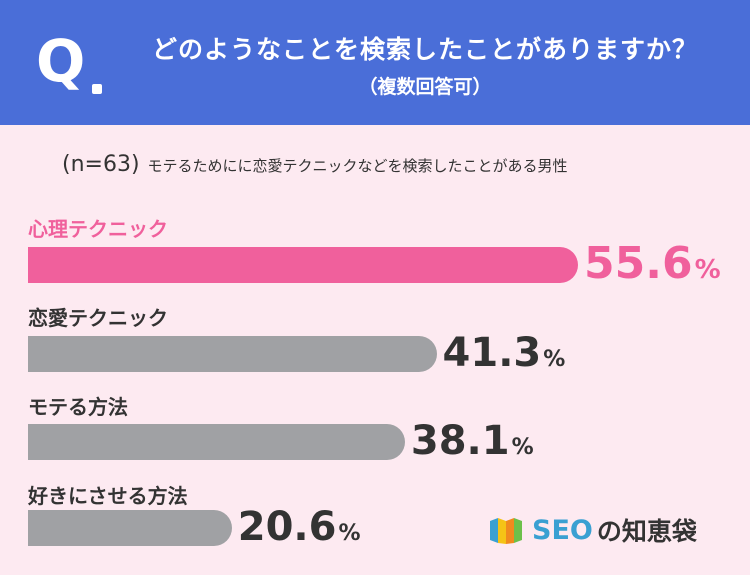  What do you see at coordinates (287, 527) in the screenshot?
I see `value-number-3: 20.6` at bounding box center [287, 527].